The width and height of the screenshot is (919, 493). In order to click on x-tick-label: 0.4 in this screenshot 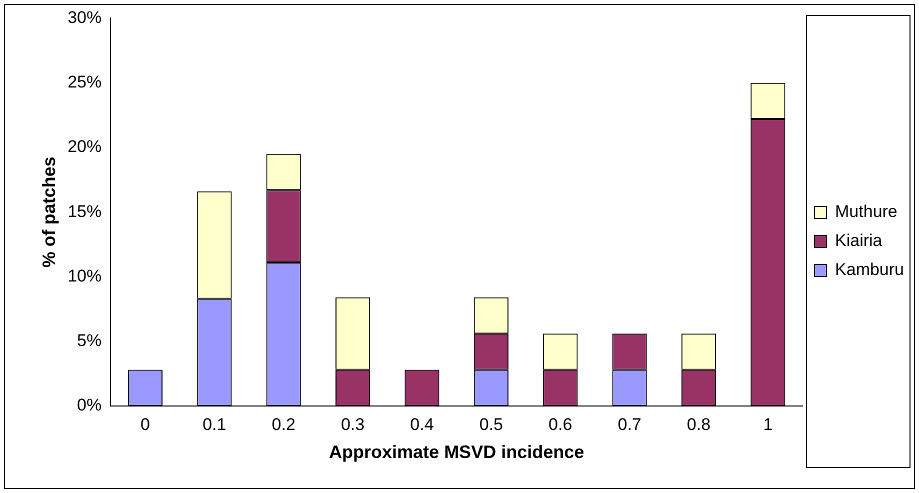, I will do `click(422, 424)`.